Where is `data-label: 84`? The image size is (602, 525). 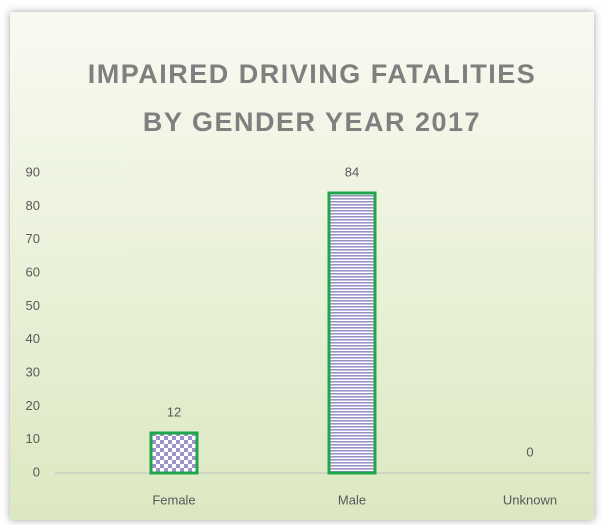
data-label: 84 is located at coordinates (352, 171).